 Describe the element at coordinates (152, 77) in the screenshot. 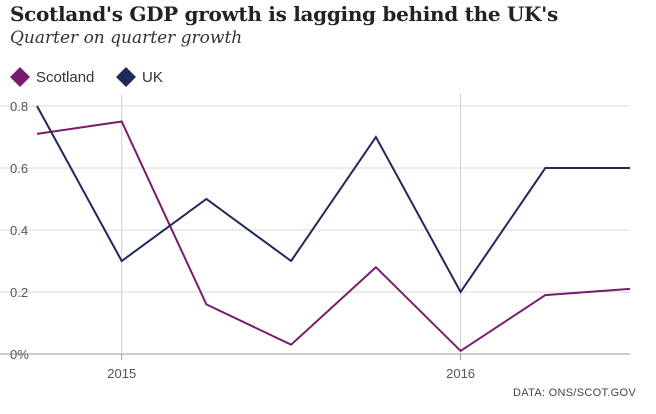

I see `legend-label-uk: UK` at that location.